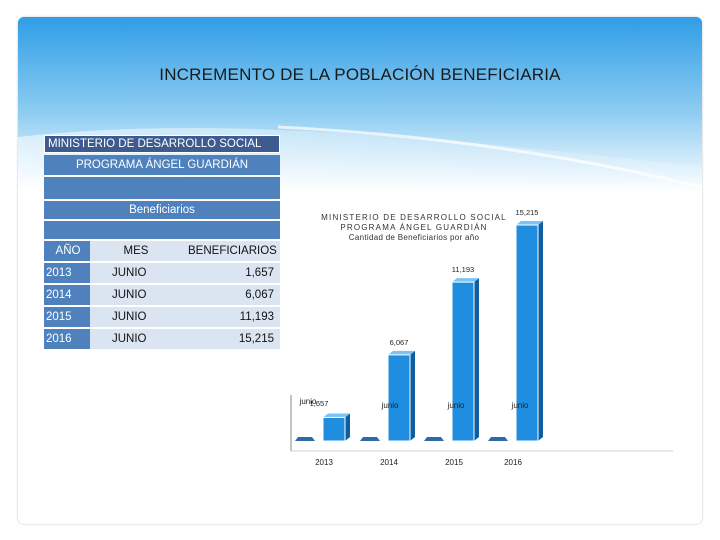 This screenshot has height=540, width=720. What do you see at coordinates (360, 74) in the screenshot?
I see `page-title: INCREMENTO DE LA POBLACIÓN BENEFICIARIA` at bounding box center [360, 74].